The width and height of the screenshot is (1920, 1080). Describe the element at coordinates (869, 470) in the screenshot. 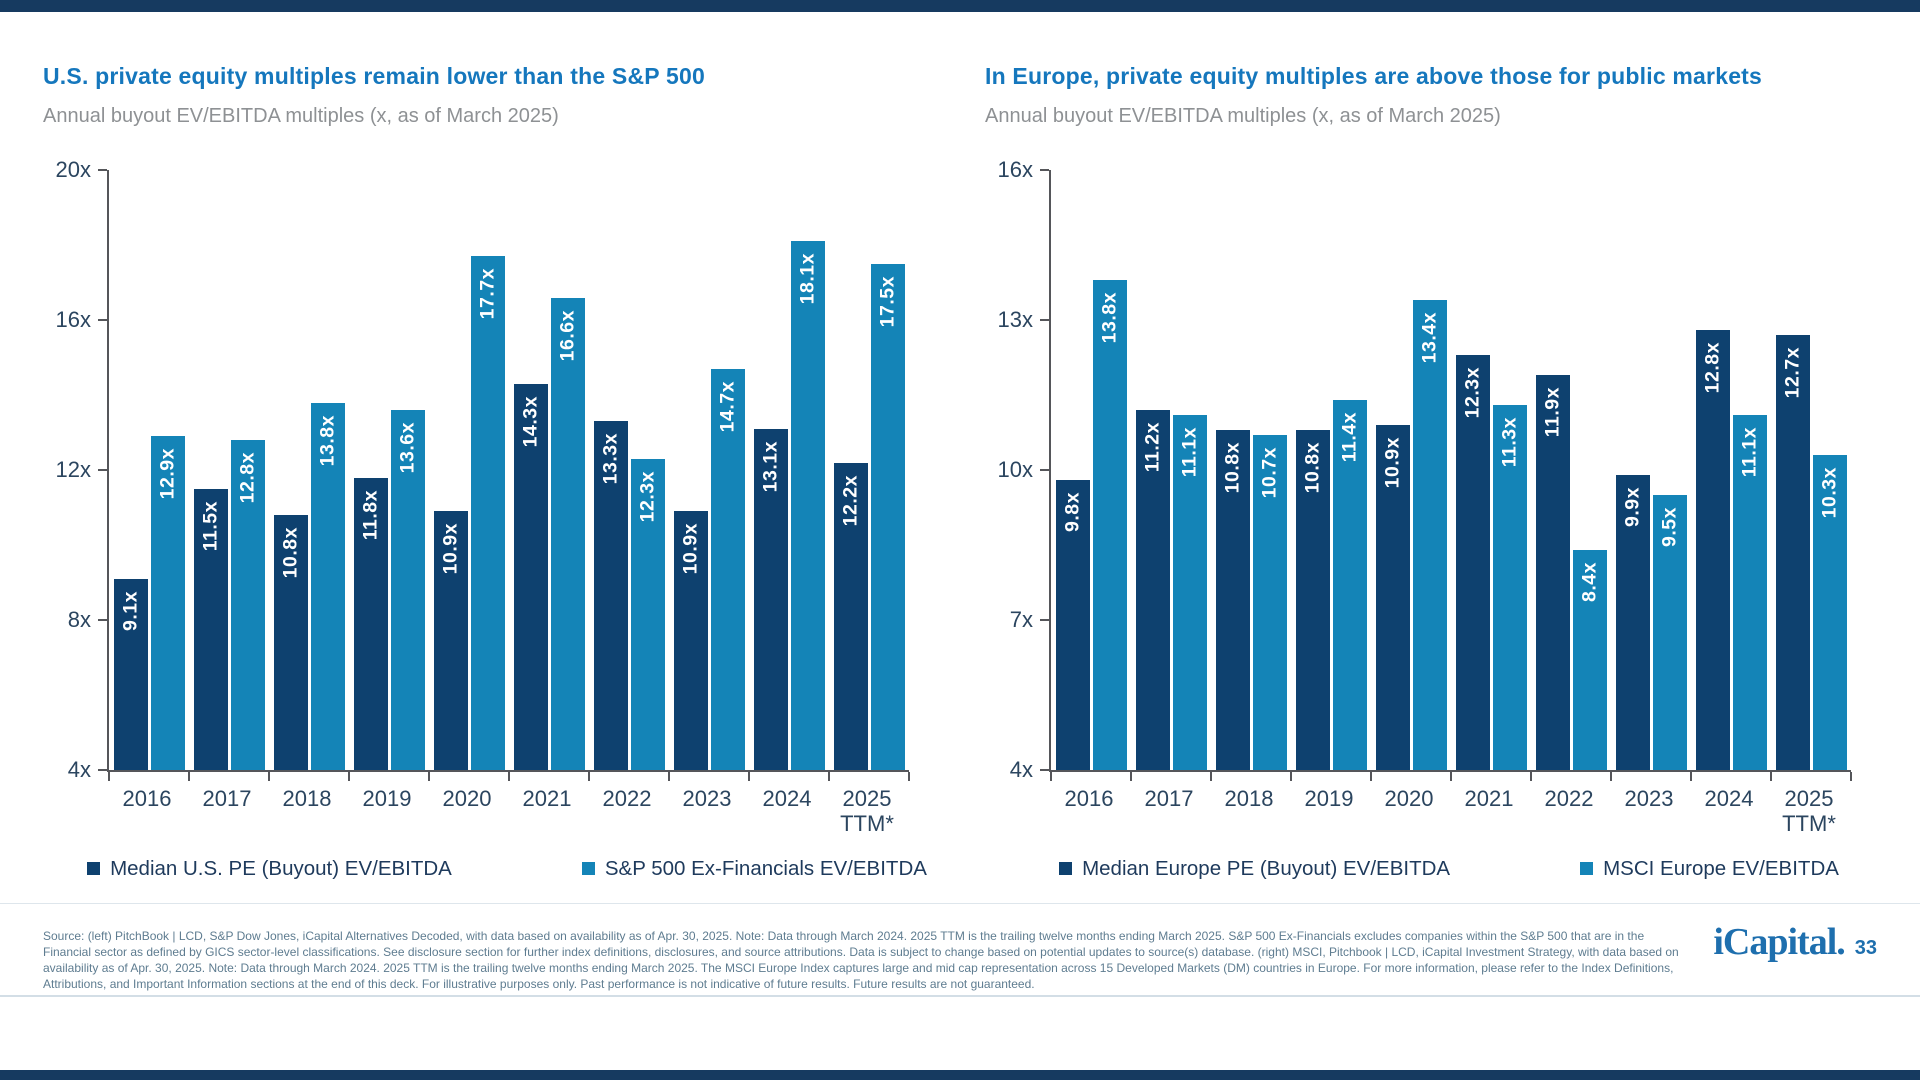

I see `bar-group: 12.2x 17.5x` at that location.